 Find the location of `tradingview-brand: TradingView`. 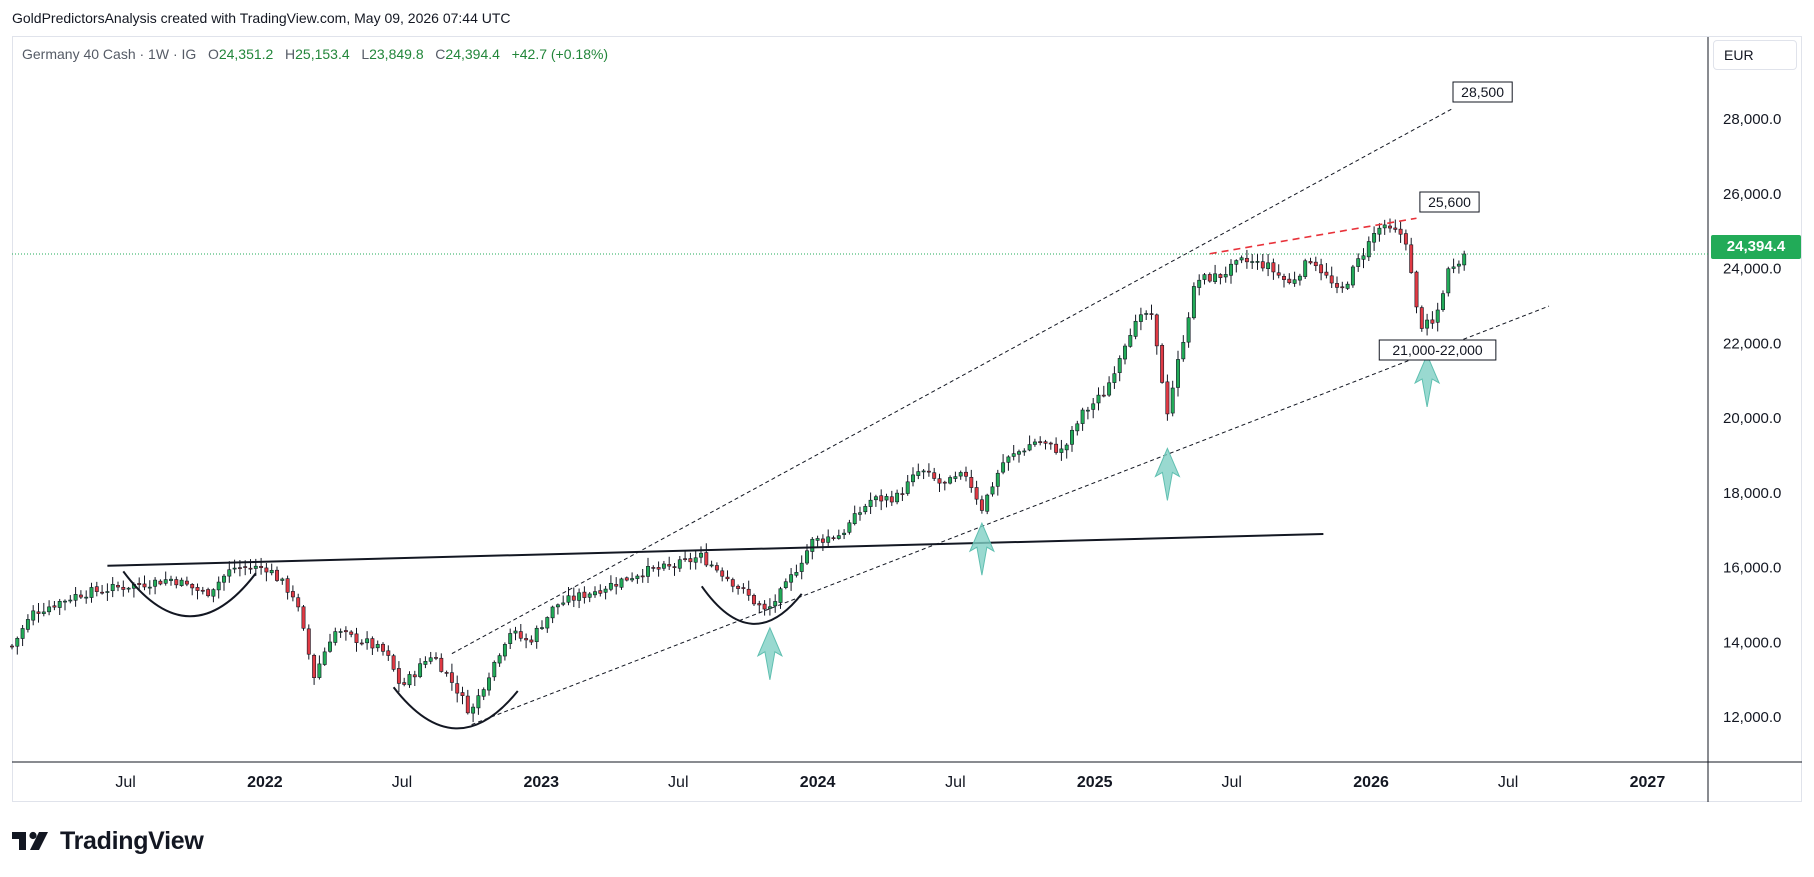

tradingview-brand: TradingView is located at coordinates (108, 841).